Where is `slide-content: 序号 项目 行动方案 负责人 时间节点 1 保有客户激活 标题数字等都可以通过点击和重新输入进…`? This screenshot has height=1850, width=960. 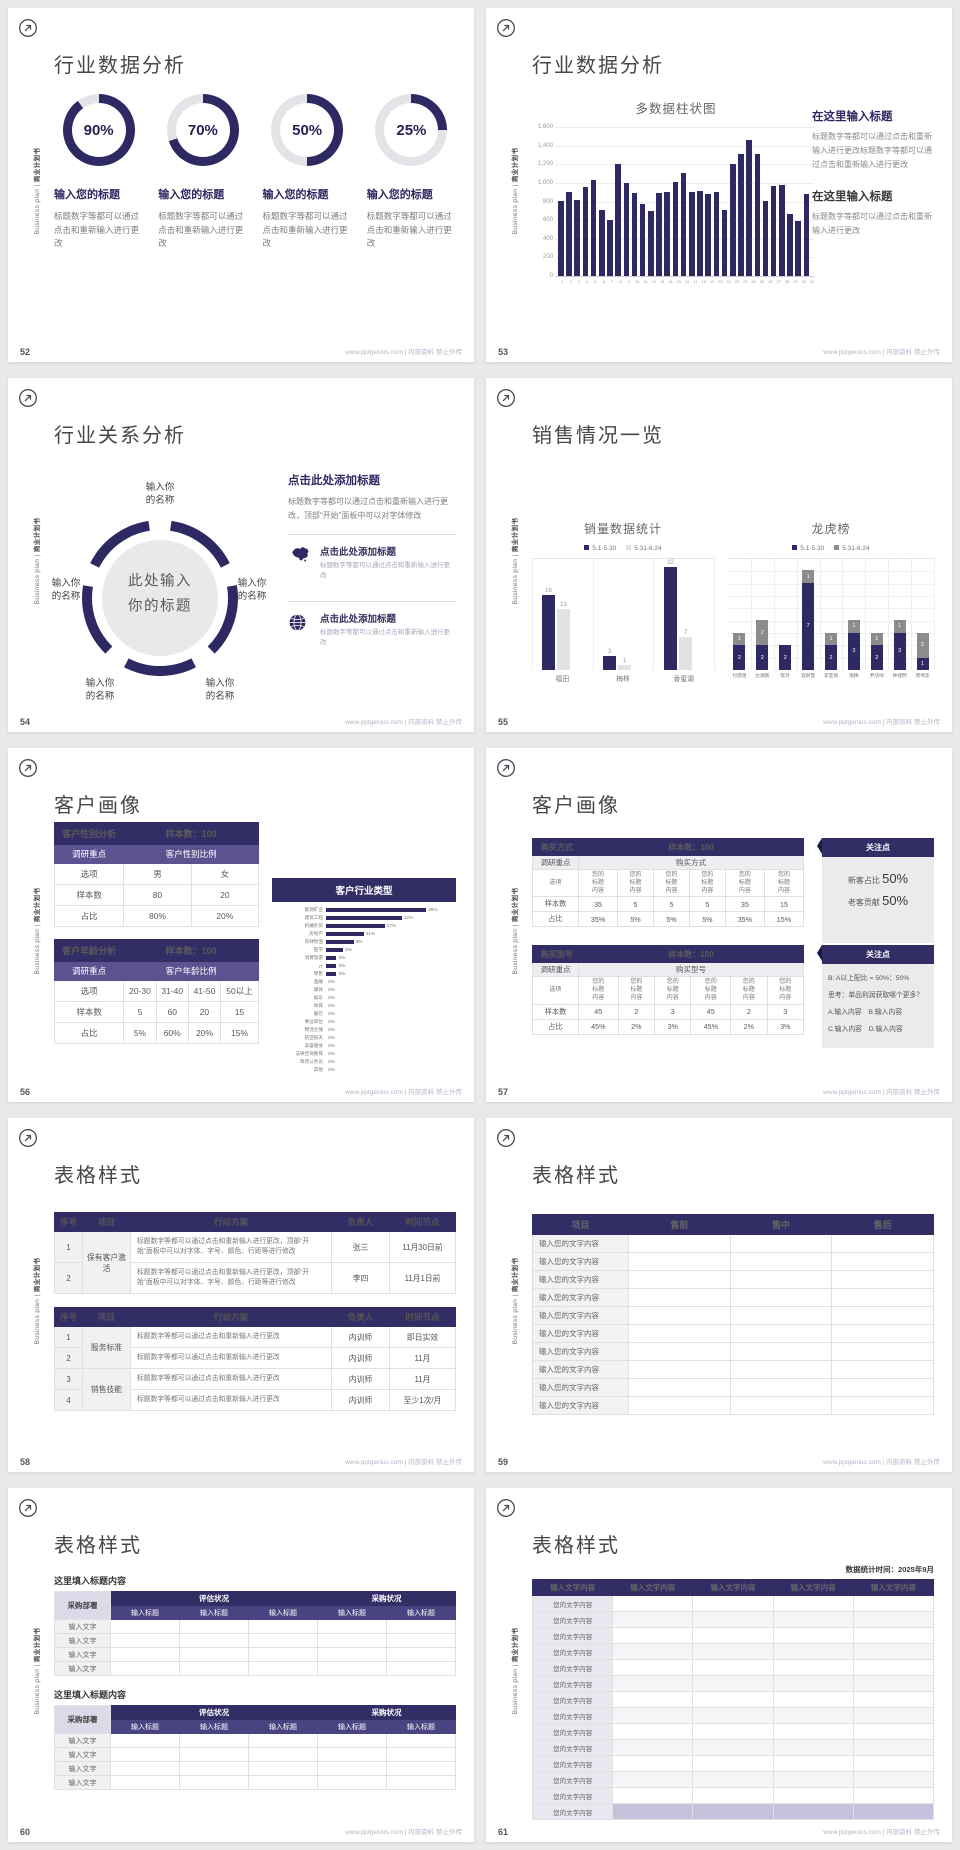 slide-content: 序号 项目 行动方案 负责人 时间节点 1 保有客户激活 标题数字等都可以通过点击和重新输入进… is located at coordinates (255, 1318).